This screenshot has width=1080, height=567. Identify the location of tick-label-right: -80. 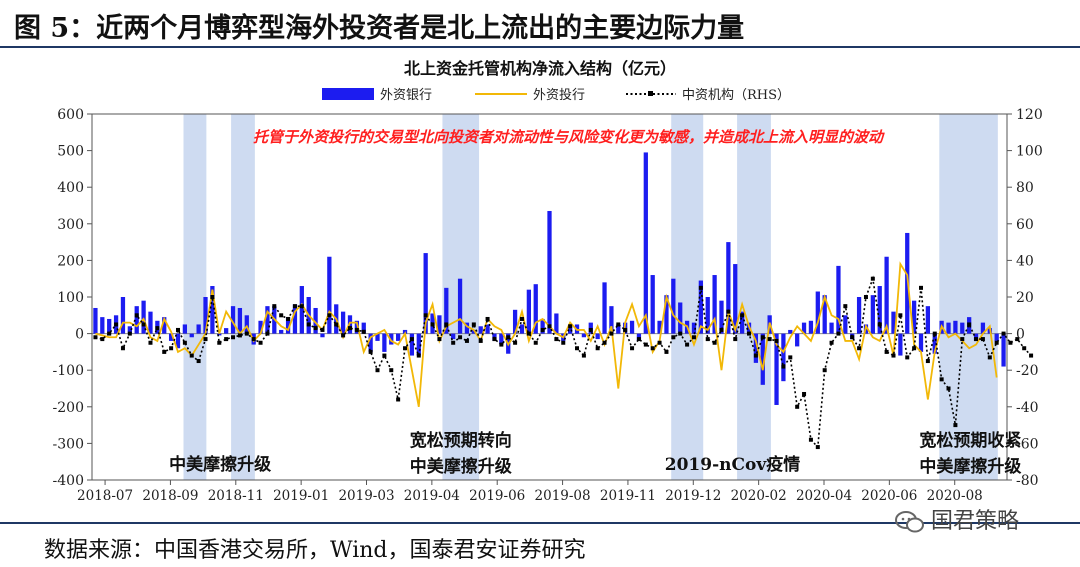
(1027, 481).